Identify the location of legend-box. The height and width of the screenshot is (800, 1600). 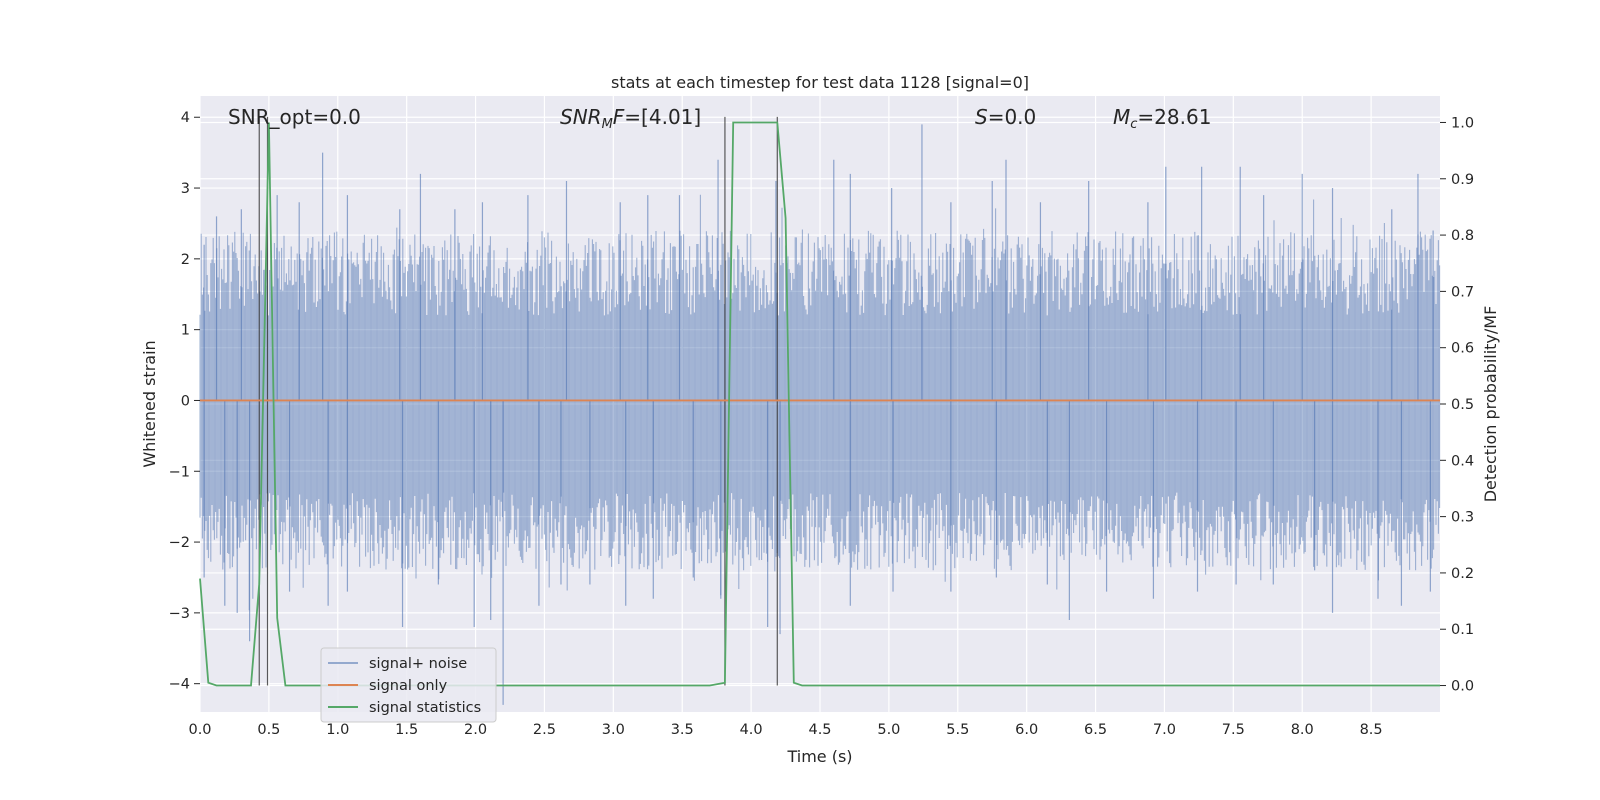
(408, 685).